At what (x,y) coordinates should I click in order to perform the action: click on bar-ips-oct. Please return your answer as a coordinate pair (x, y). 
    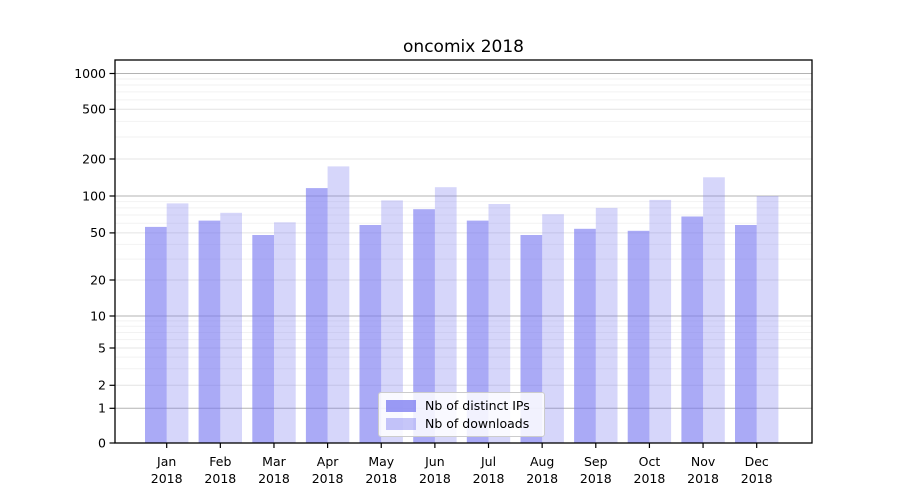
    Looking at the image, I should click on (638, 336).